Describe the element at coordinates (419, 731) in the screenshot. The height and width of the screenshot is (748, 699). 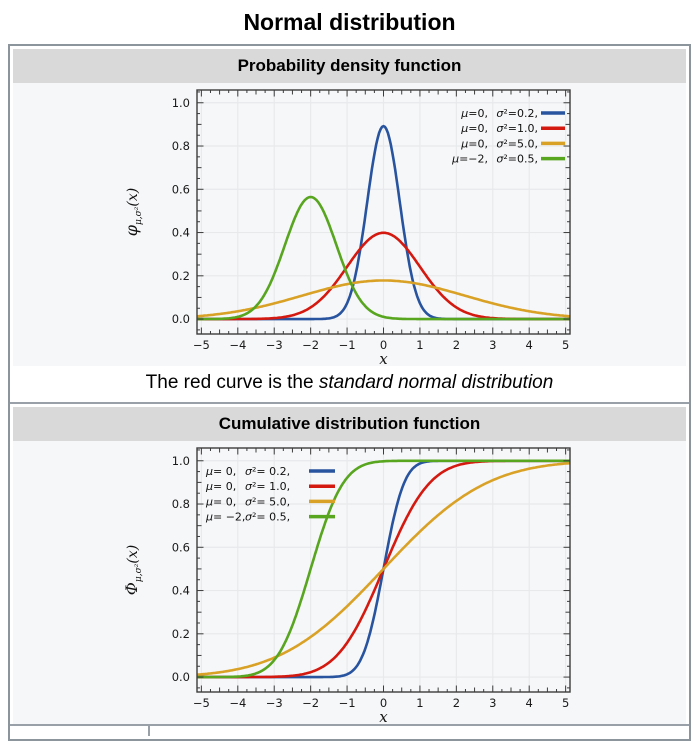
I see `next-row-value-cell` at that location.